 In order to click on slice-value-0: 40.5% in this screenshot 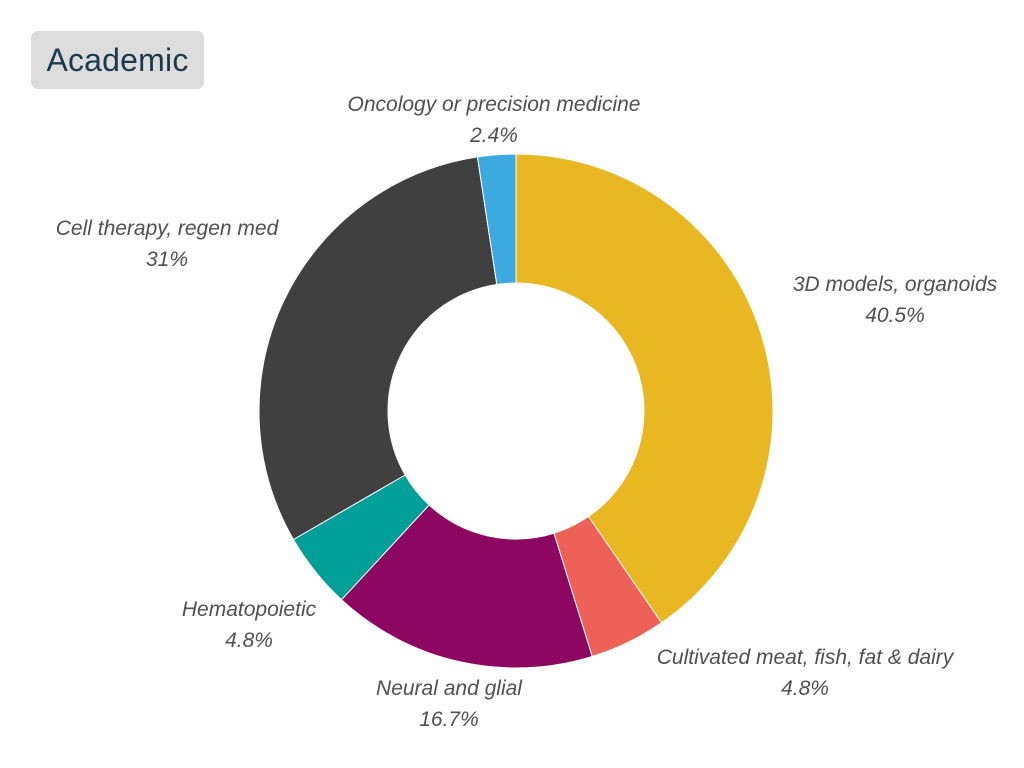, I will do `click(895, 315)`.